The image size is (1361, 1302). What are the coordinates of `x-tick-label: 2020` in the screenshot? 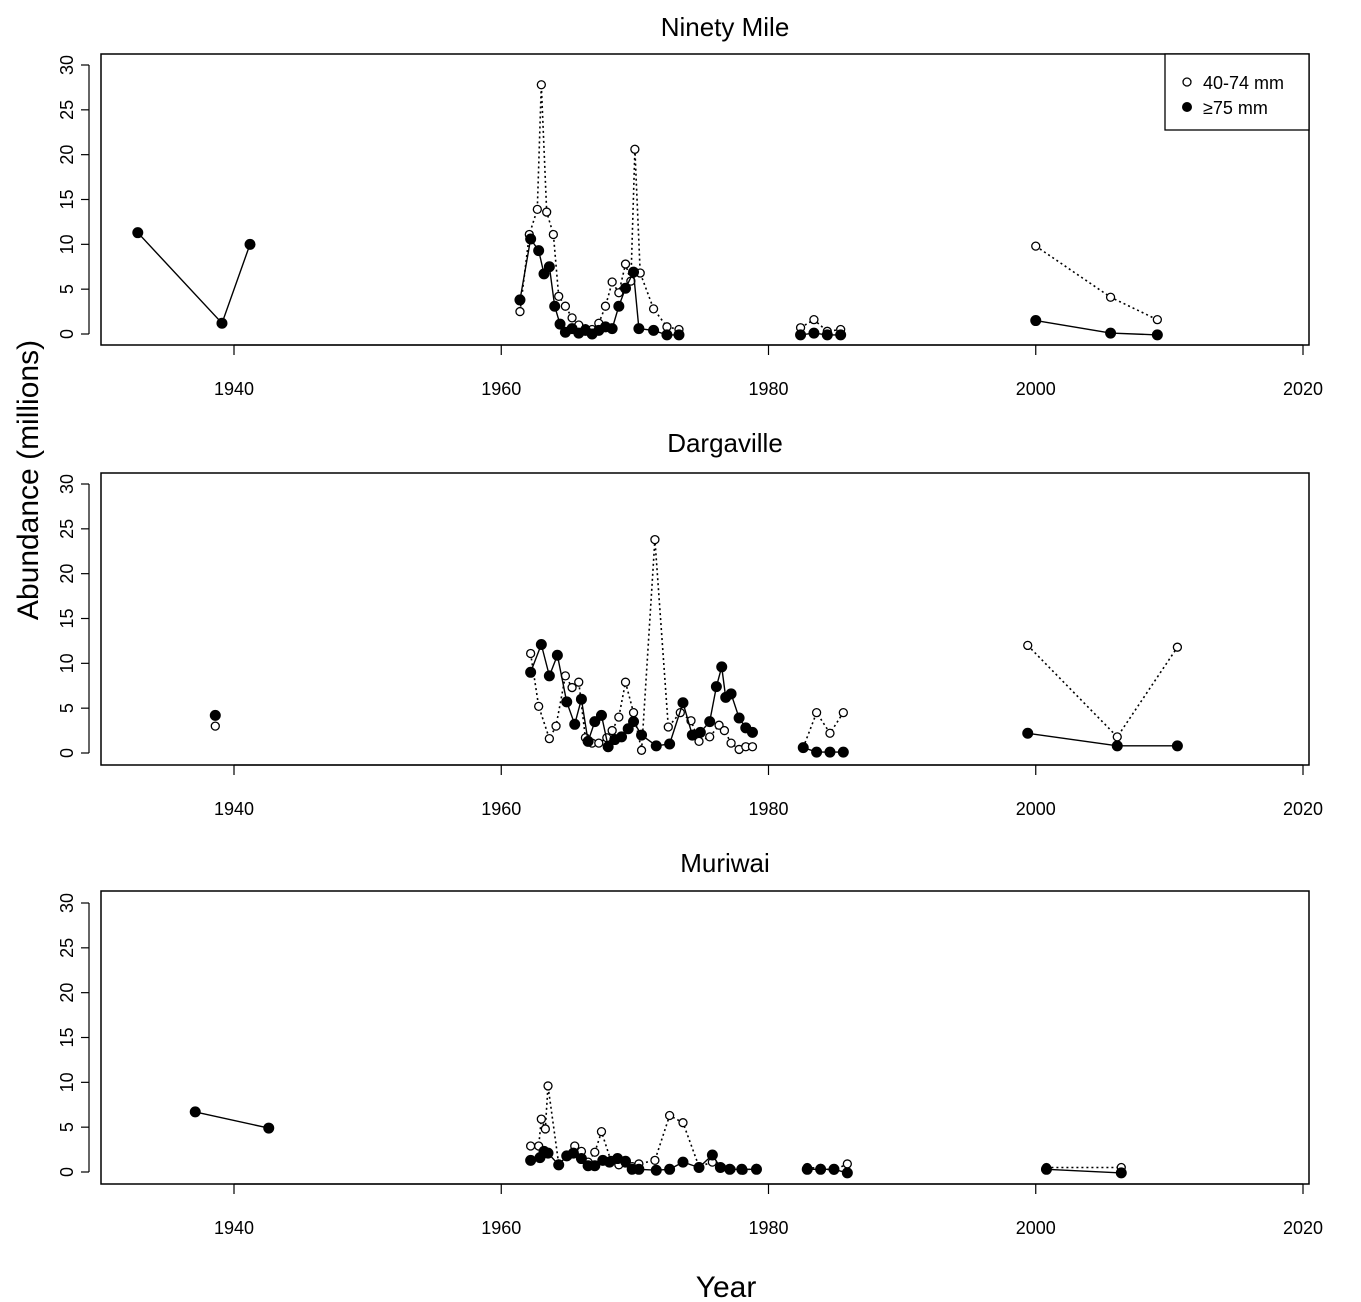 It's located at (1303, 1228).